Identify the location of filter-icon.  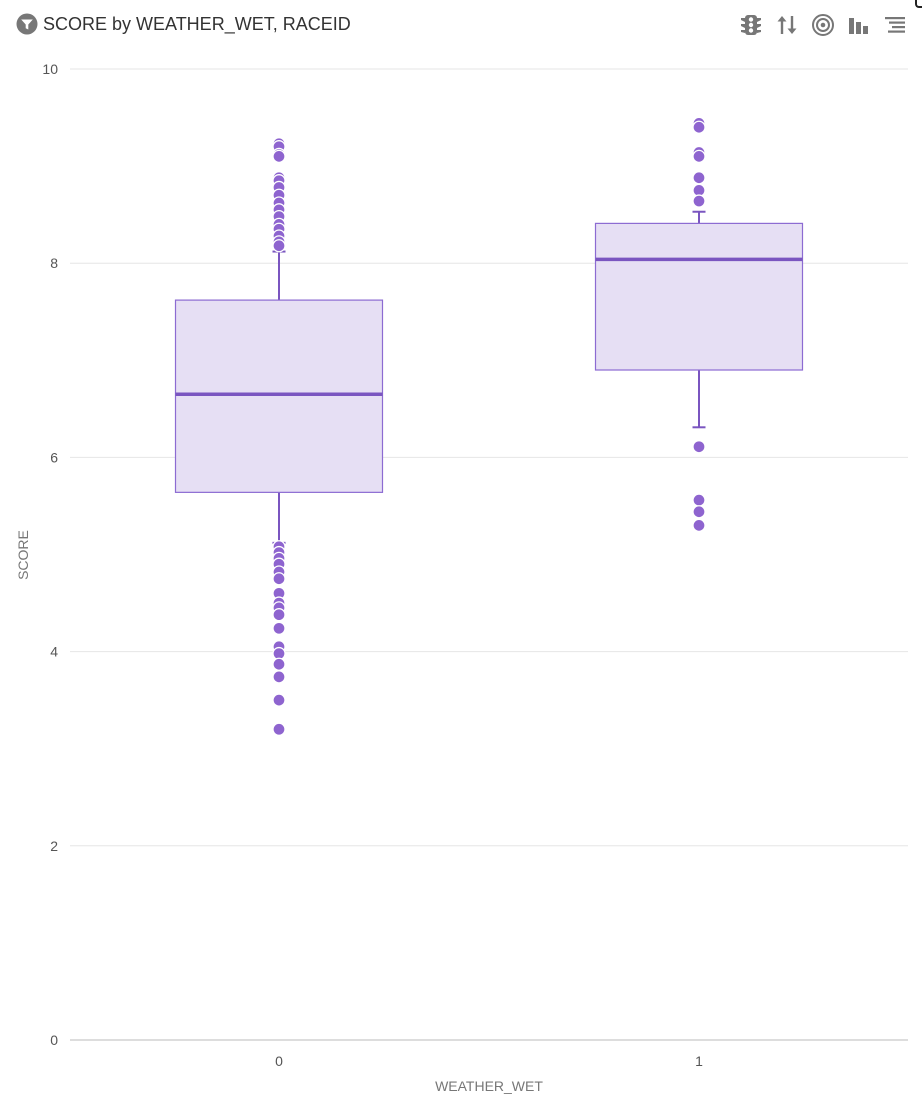
(27, 24).